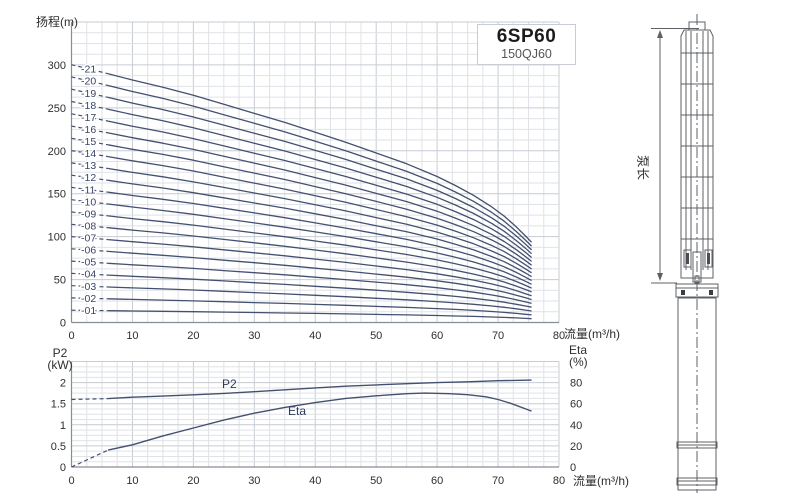  I want to click on stage-curve-label: -14, so click(88, 154).